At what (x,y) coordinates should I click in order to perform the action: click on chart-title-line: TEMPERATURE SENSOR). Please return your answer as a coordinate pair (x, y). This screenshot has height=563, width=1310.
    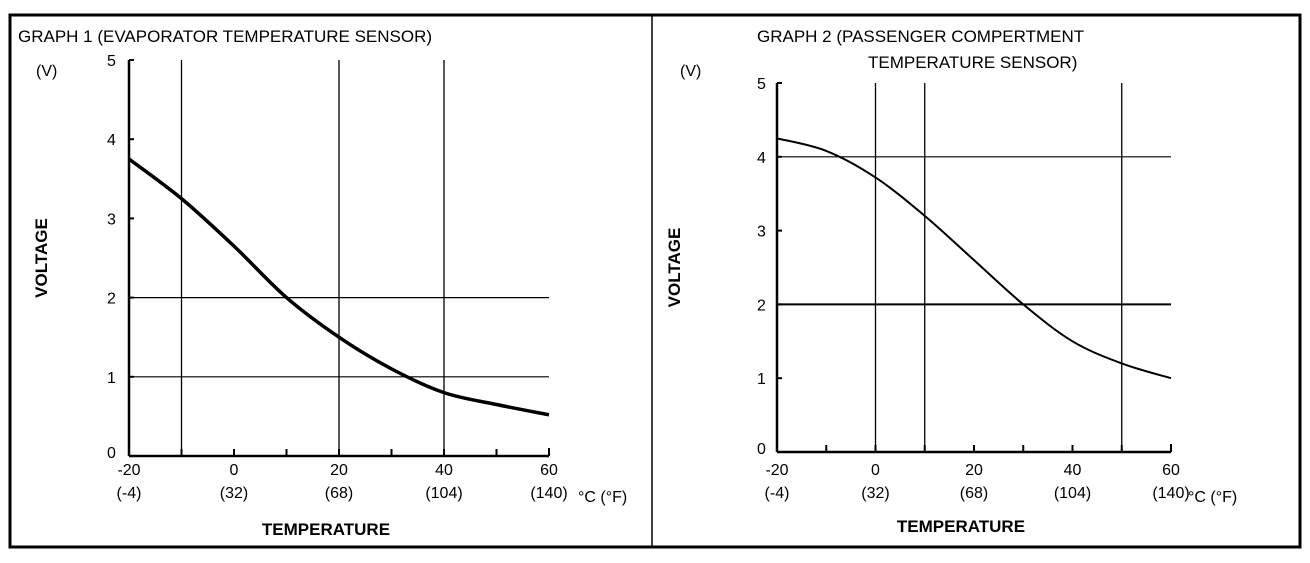
    Looking at the image, I should click on (972, 62).